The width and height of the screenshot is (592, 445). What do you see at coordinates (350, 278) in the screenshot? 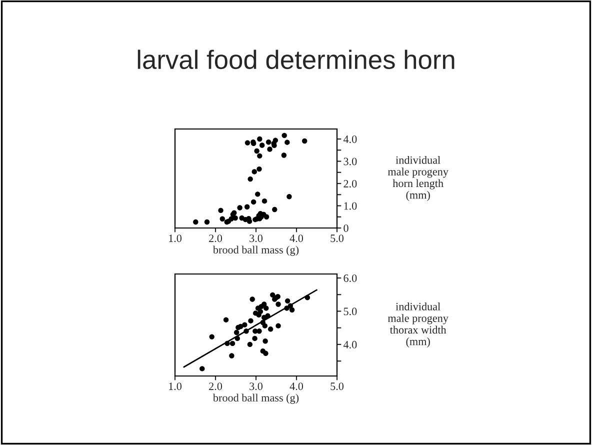
I see `y-tick-label: 6.0` at bounding box center [350, 278].